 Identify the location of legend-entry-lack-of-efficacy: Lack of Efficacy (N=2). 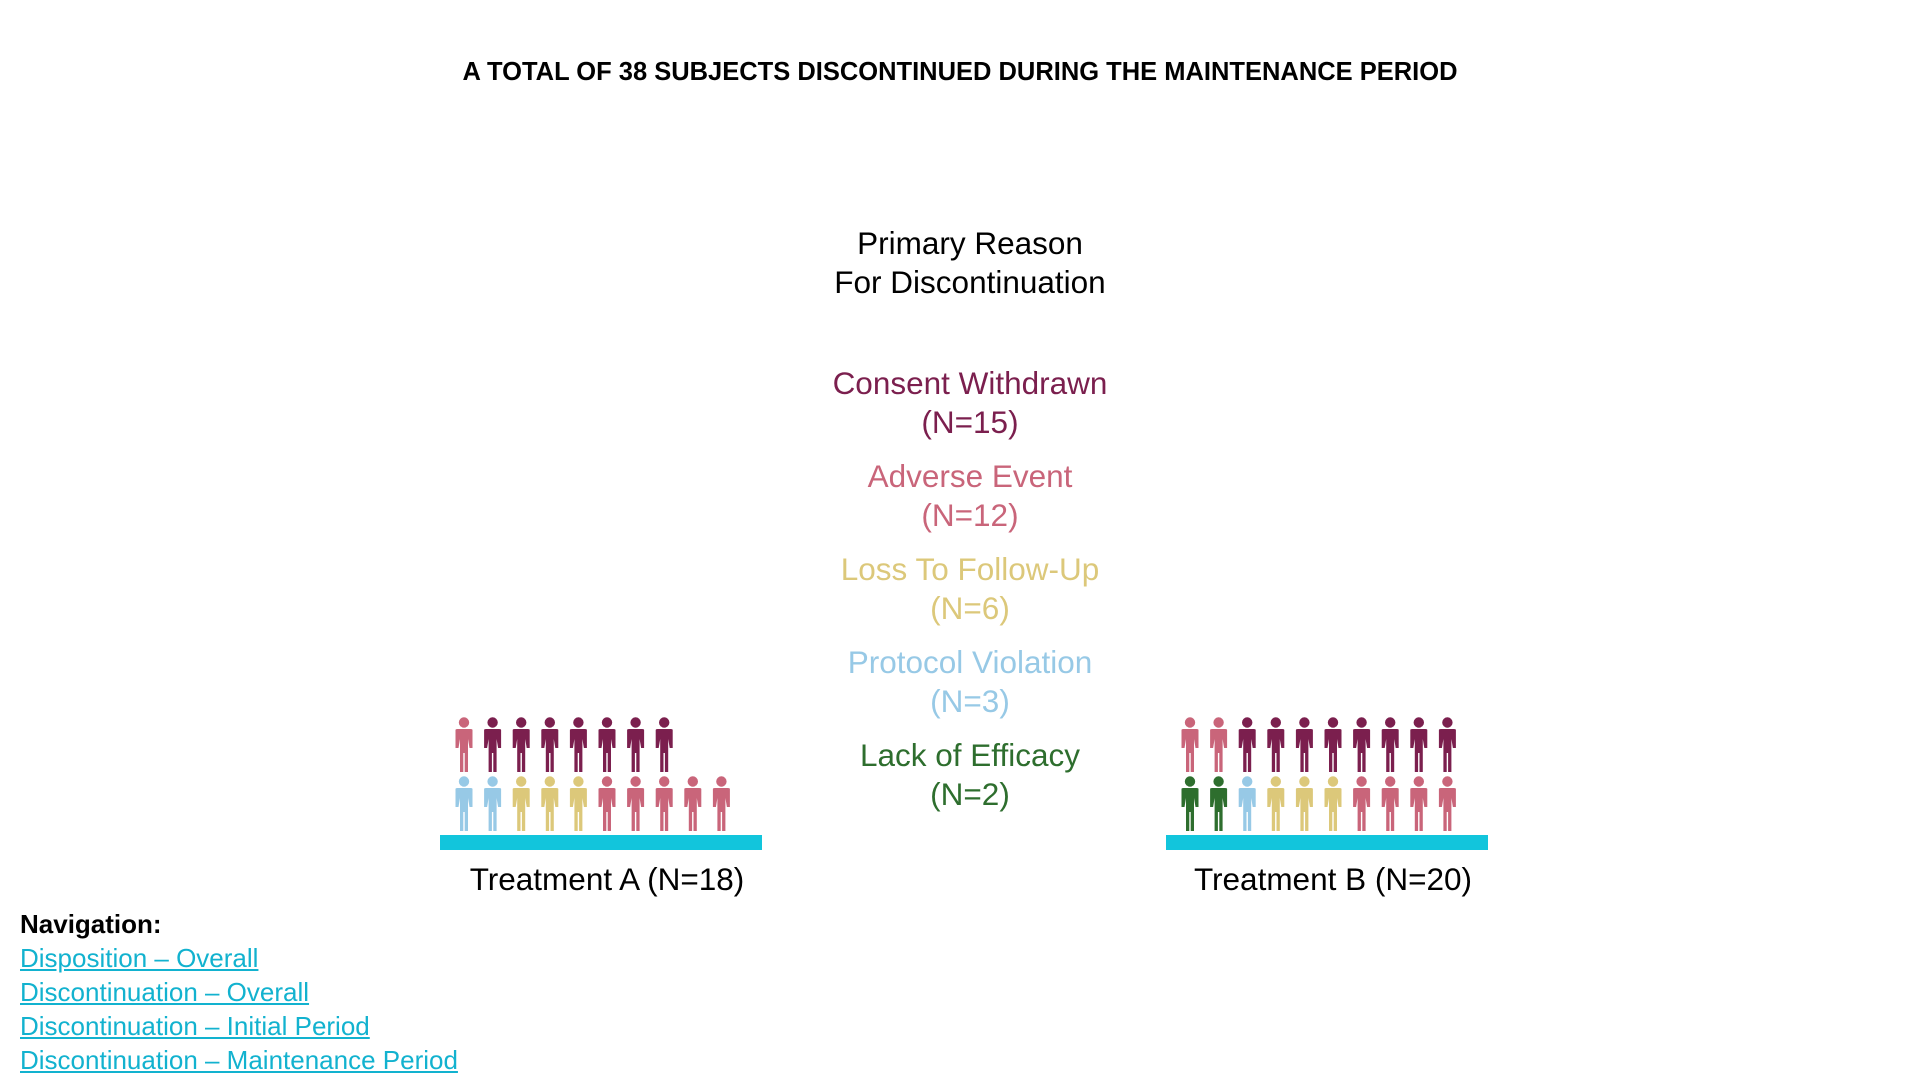
(970, 775).